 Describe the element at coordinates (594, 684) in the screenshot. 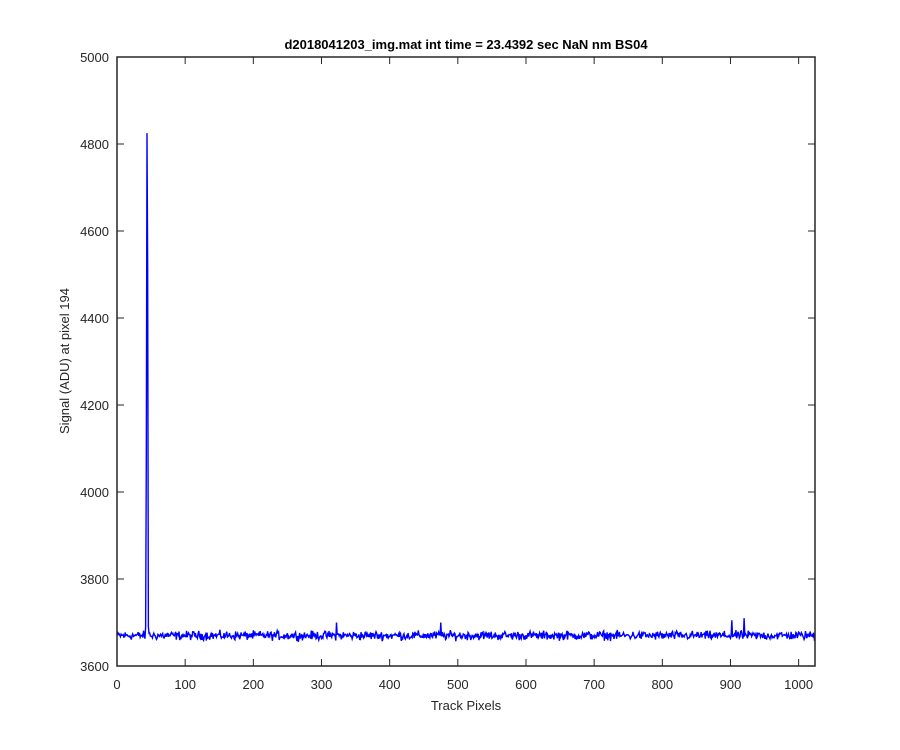

I see `x-tick-label: 700` at that location.